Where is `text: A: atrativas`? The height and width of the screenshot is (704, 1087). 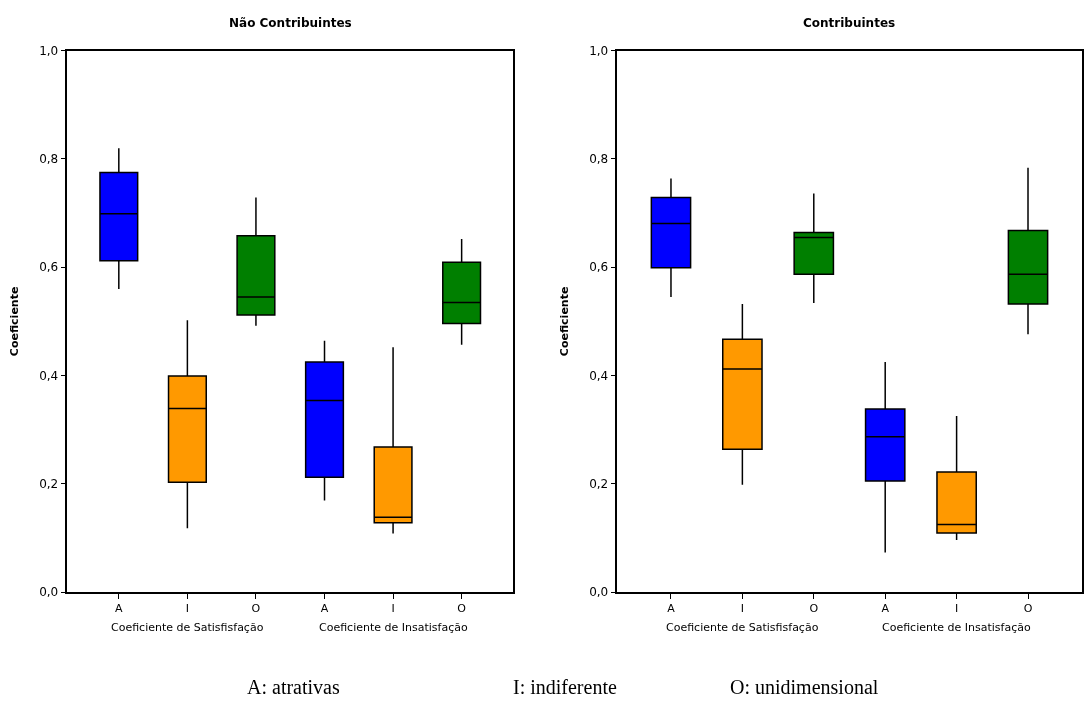
text: A: atrativas is located at coordinates (293, 687).